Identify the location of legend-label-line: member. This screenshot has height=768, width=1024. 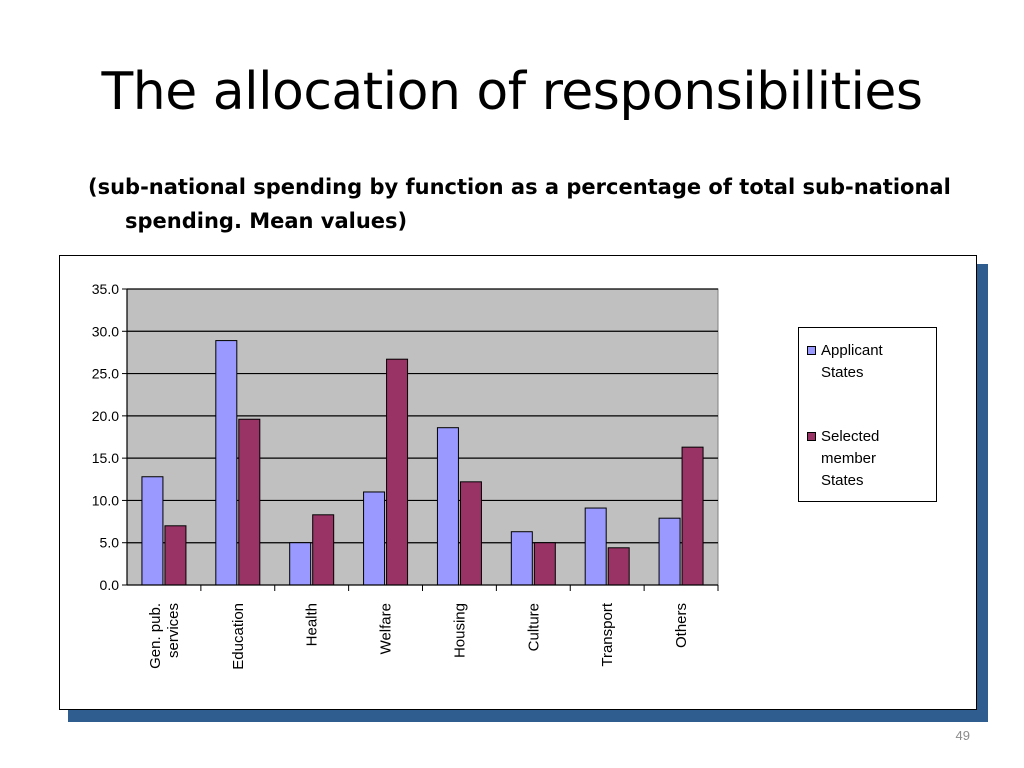
(849, 458).